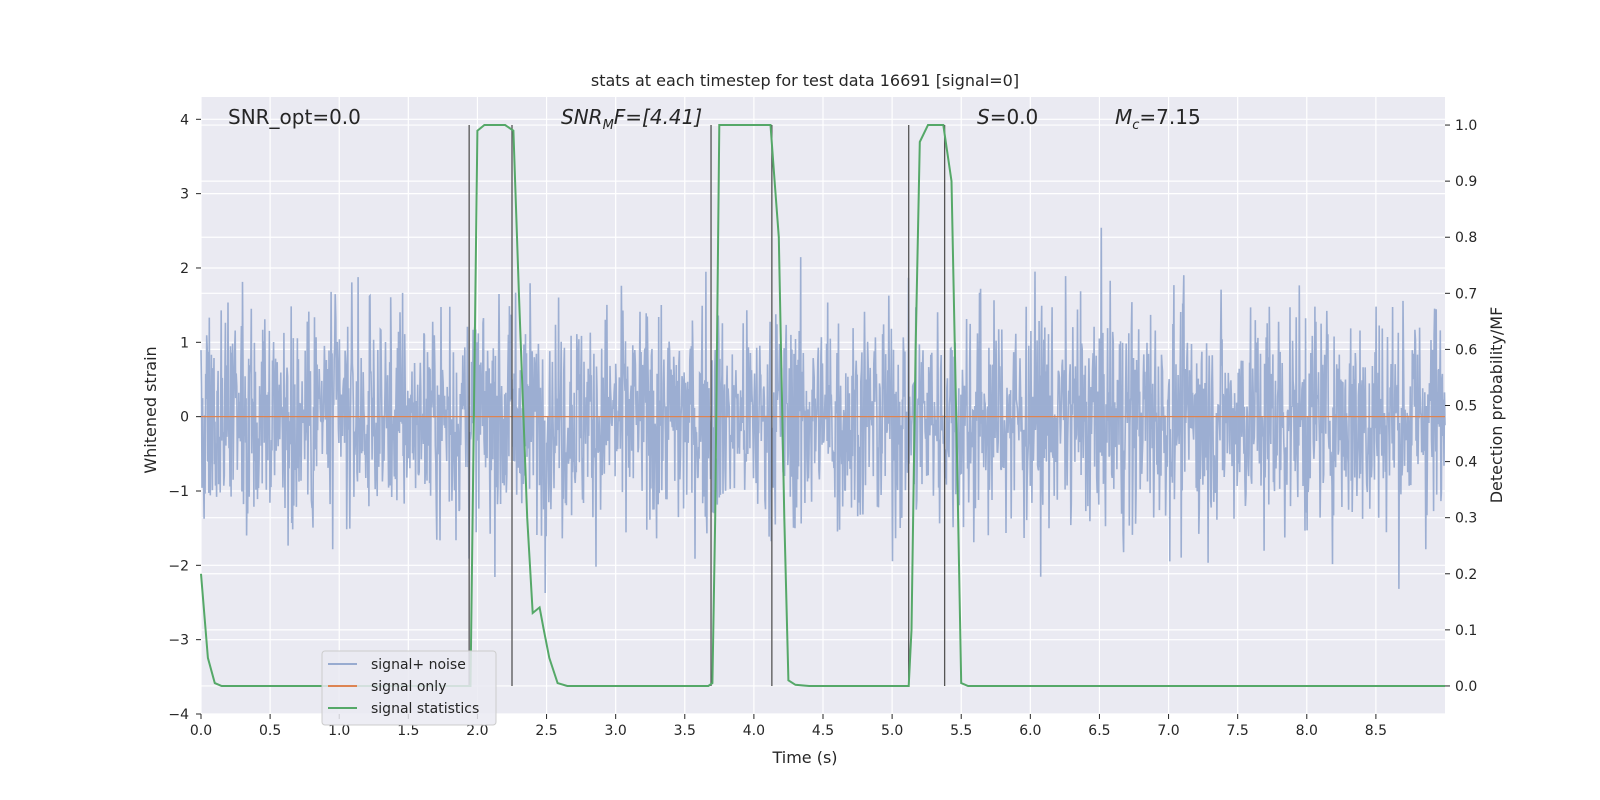  Describe the element at coordinates (546, 731) in the screenshot. I see `x-tick-label: 2.5` at that location.